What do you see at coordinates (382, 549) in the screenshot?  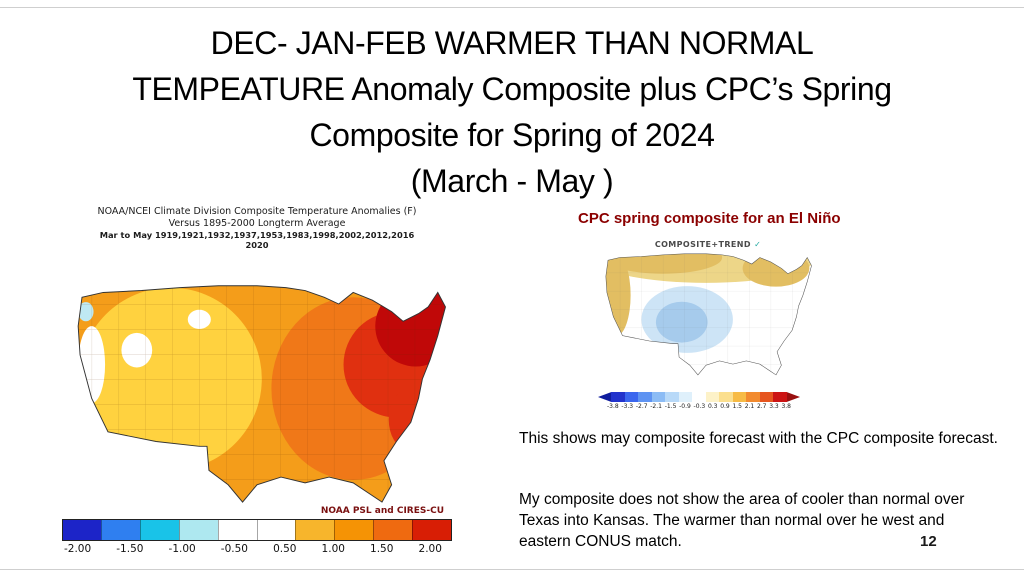 I see `tick-label: 1.50` at bounding box center [382, 549].